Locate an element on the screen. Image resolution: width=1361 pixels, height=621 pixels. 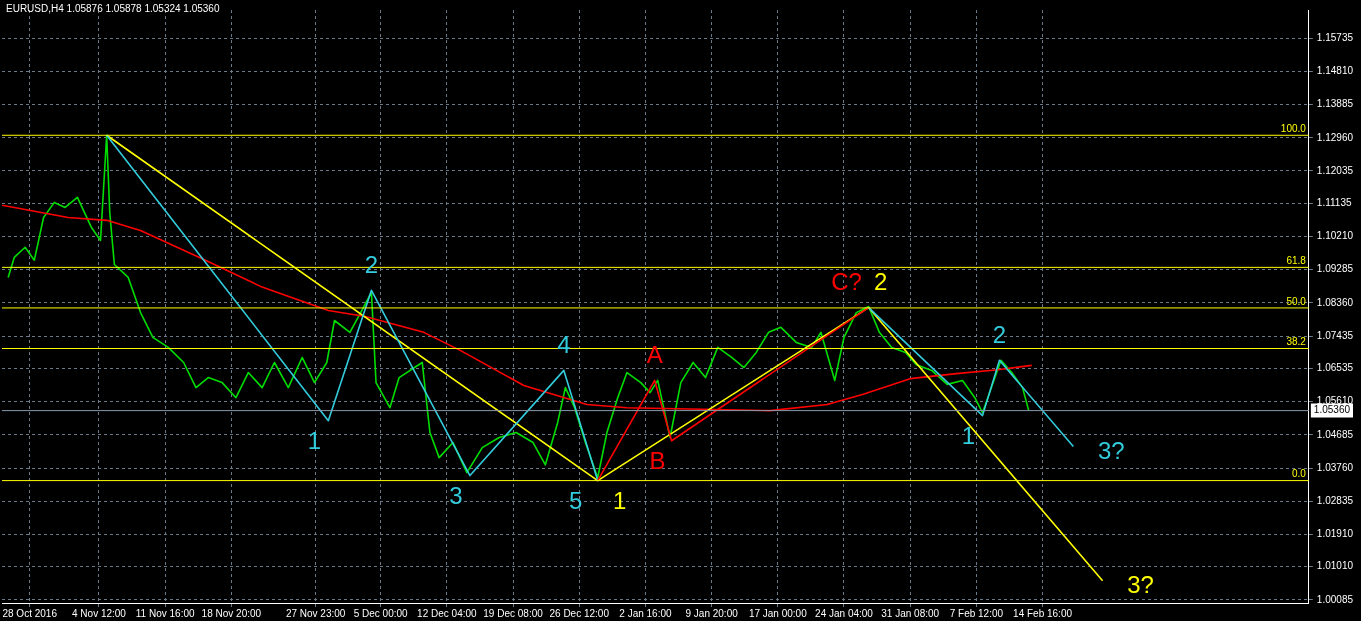
y-tick-label: 1.13885 is located at coordinates (1335, 104).